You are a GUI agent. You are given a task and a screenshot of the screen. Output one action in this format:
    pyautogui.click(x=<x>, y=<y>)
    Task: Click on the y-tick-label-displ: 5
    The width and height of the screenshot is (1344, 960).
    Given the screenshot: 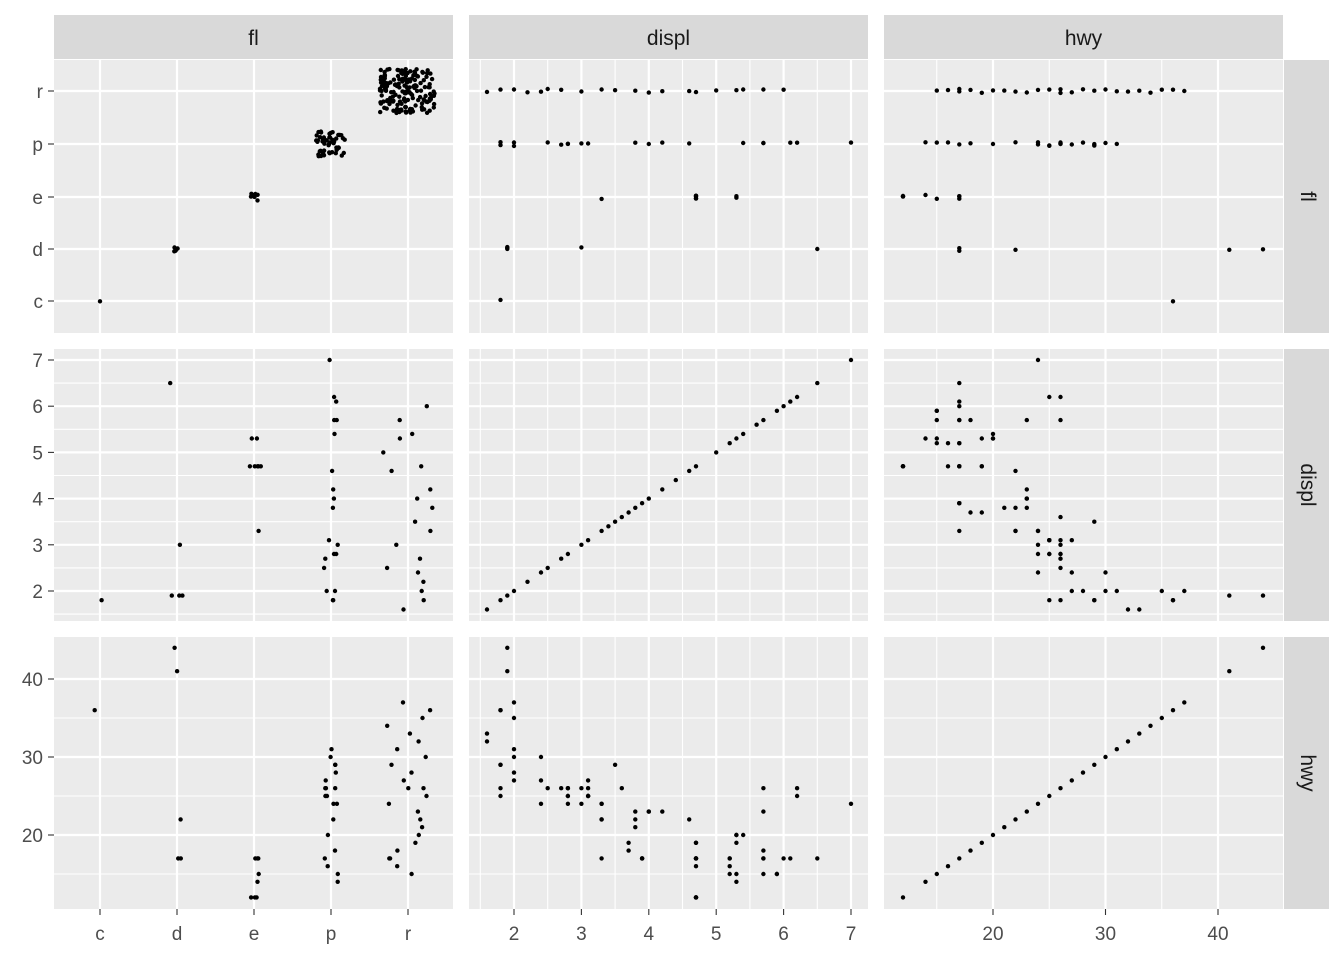 What is the action you would take?
    pyautogui.click(x=37, y=453)
    